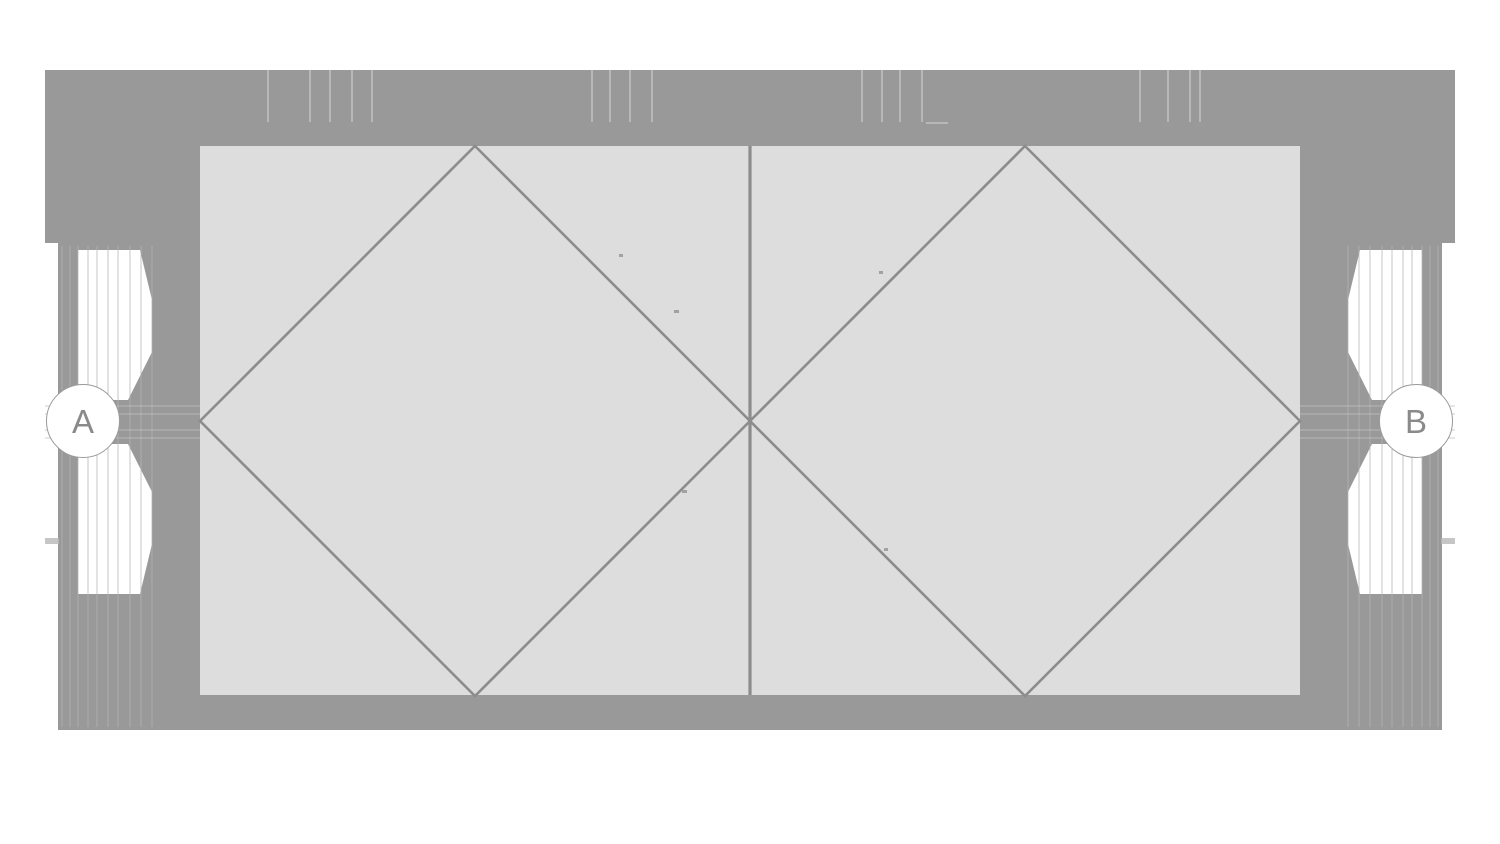  Describe the element at coordinates (1448, 486) in the screenshot. I see `frame-right-step` at that location.